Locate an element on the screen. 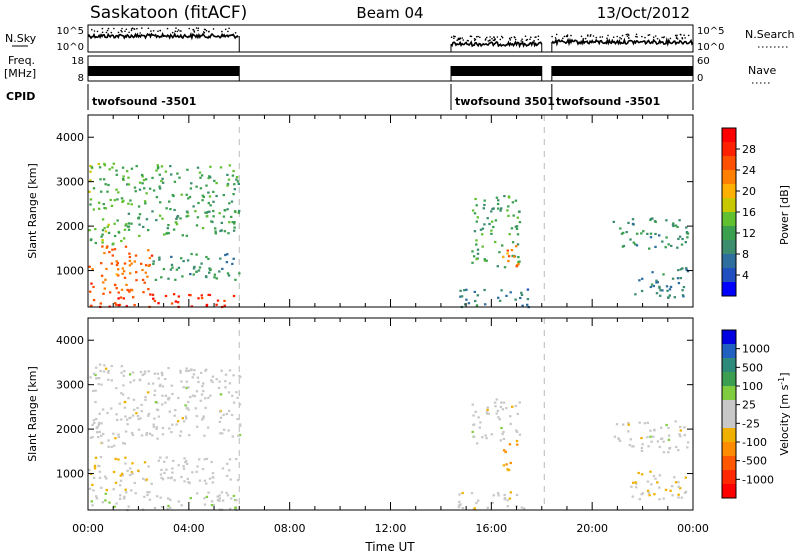 The height and width of the screenshot is (554, 800). colorbar-tick-label: 16 is located at coordinates (749, 212).